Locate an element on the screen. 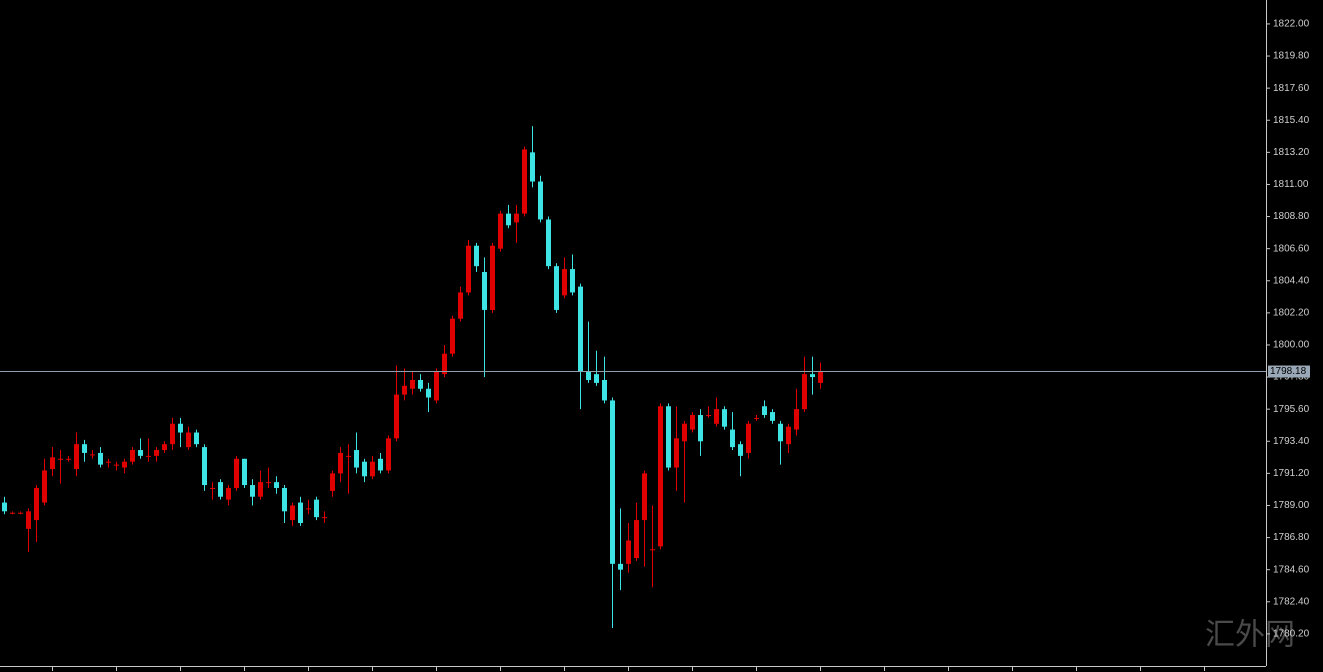  y-tick-label: 1817.60 is located at coordinates (1291, 88).